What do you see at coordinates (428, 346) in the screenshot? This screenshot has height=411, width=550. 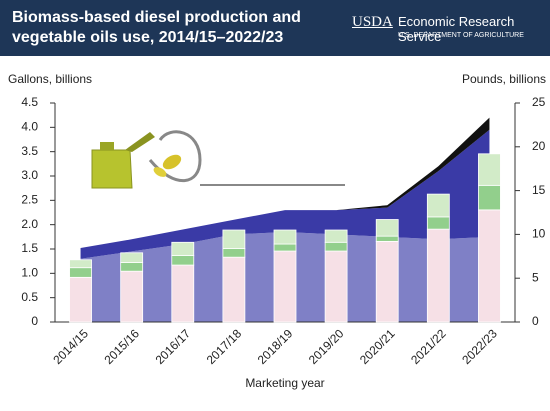 I see `x-tick-label: 2021/22` at bounding box center [428, 346].